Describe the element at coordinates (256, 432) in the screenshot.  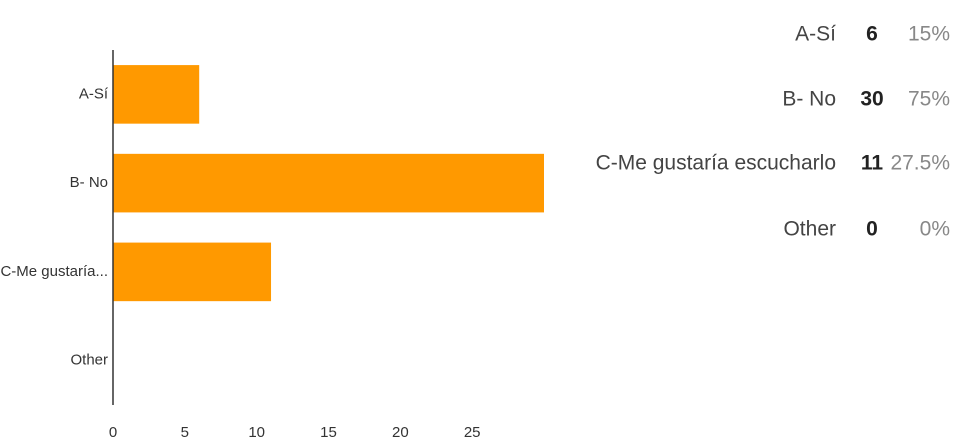
I see `x-tick-label: 10` at that location.